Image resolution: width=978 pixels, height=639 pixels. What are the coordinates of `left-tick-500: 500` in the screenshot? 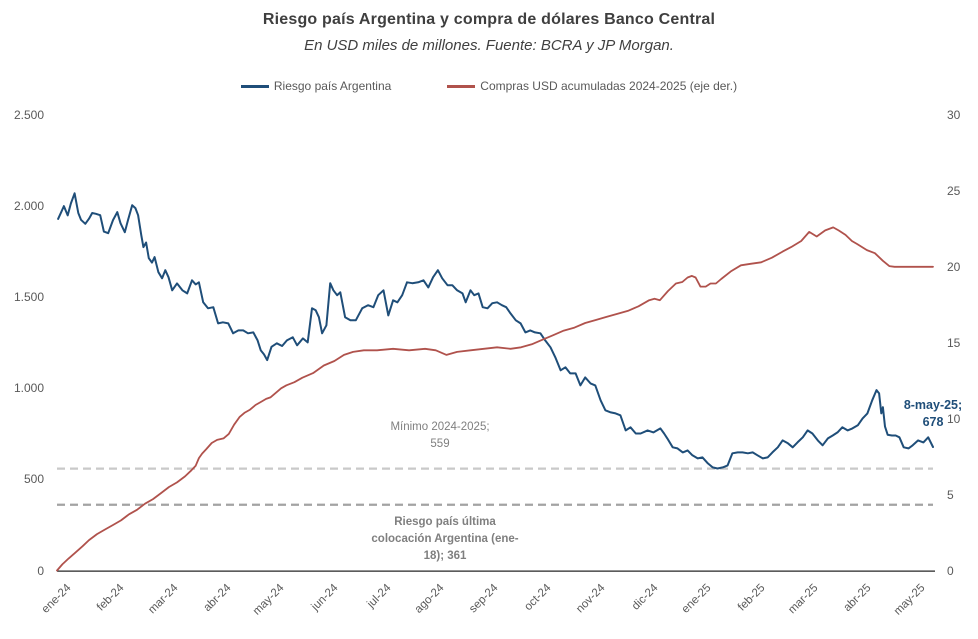 It's located at (33, 479).